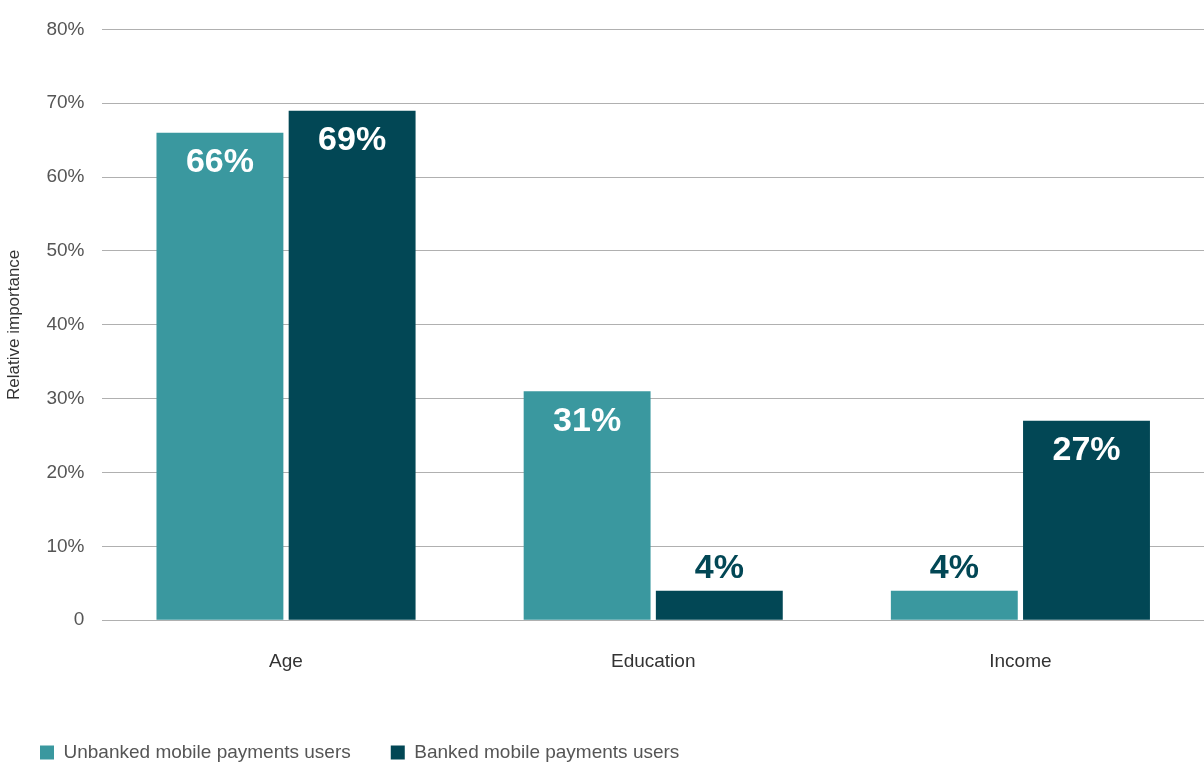 This screenshot has width=1204, height=772. What do you see at coordinates (1020, 660) in the screenshot?
I see `x-tick-label: Income` at bounding box center [1020, 660].